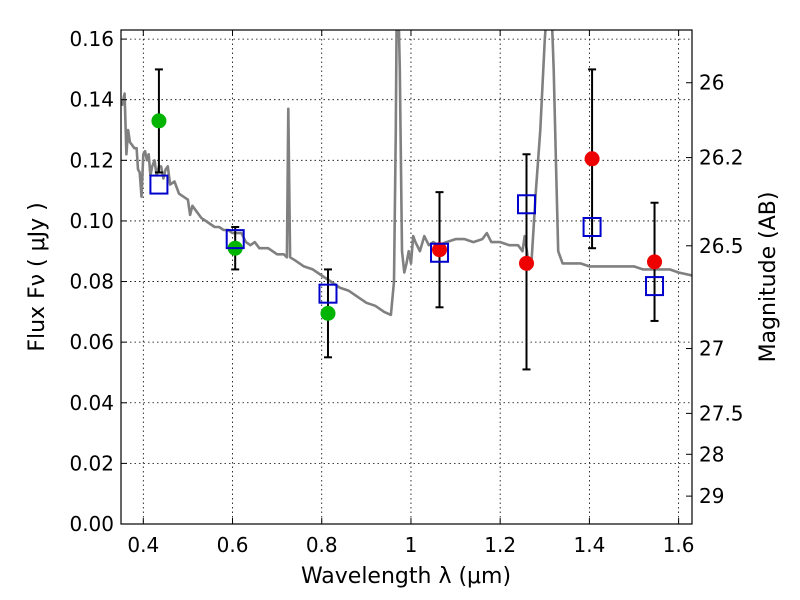 Image resolution: width=800 pixels, height=600 pixels. Describe the element at coordinates (711, 454) in the screenshot. I see `right-tick-label: 28` at that location.